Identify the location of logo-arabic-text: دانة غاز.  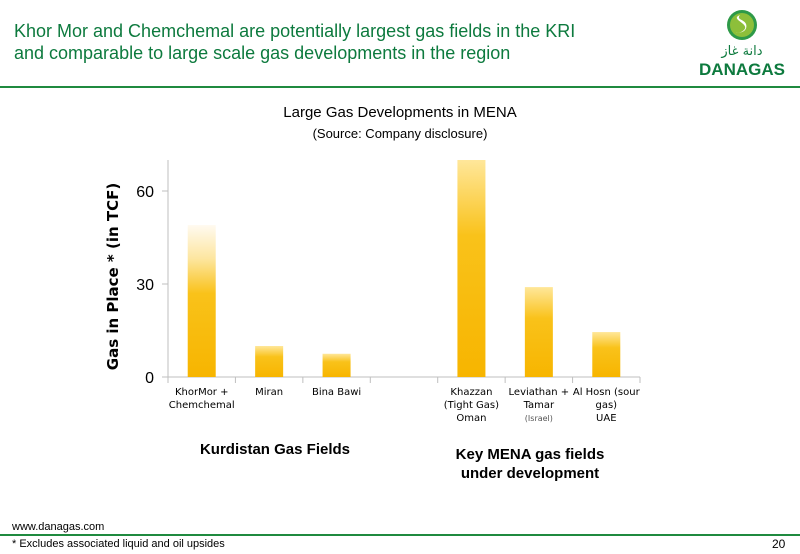
(741, 51).